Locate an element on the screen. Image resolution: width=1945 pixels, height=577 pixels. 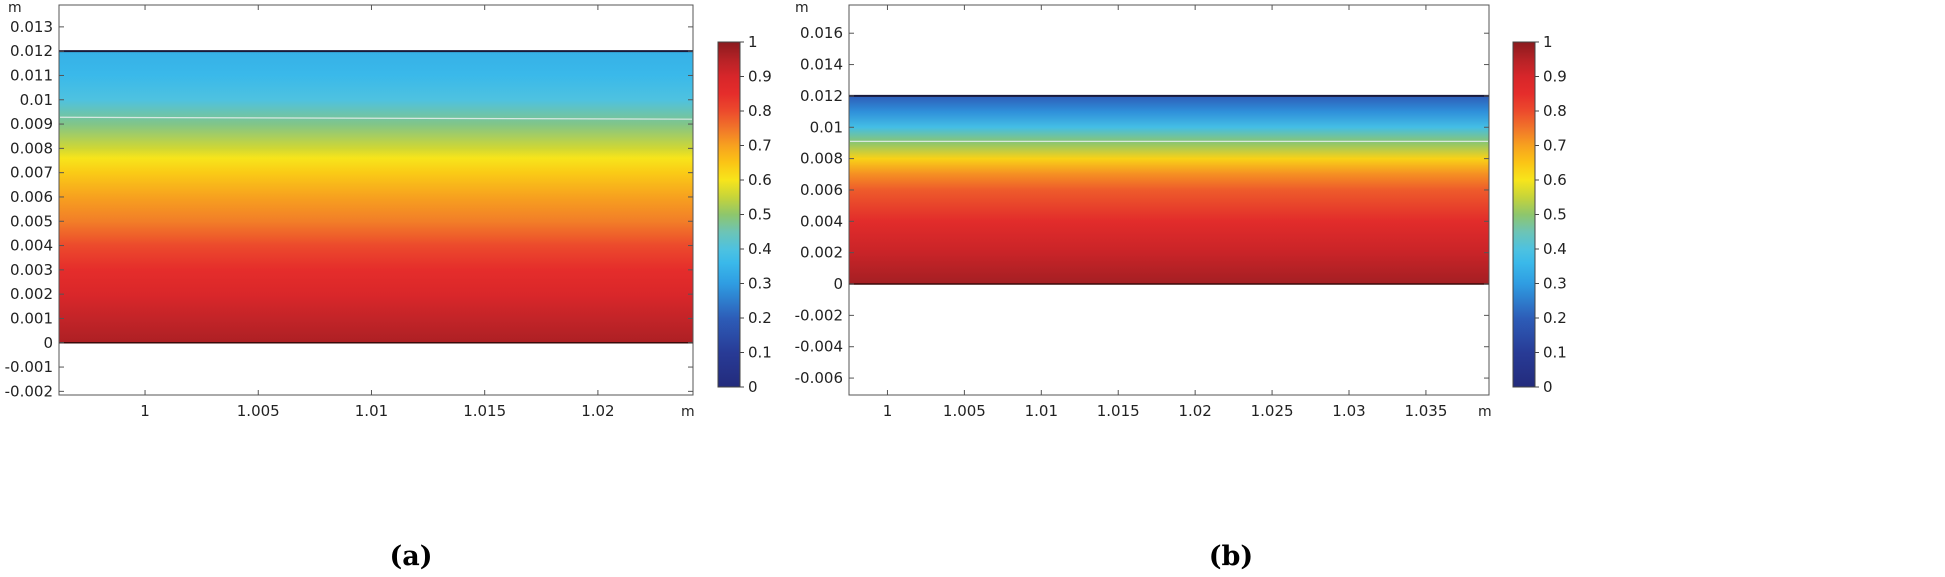
panel-a-x-tick-label: 1 is located at coordinates (145, 411).